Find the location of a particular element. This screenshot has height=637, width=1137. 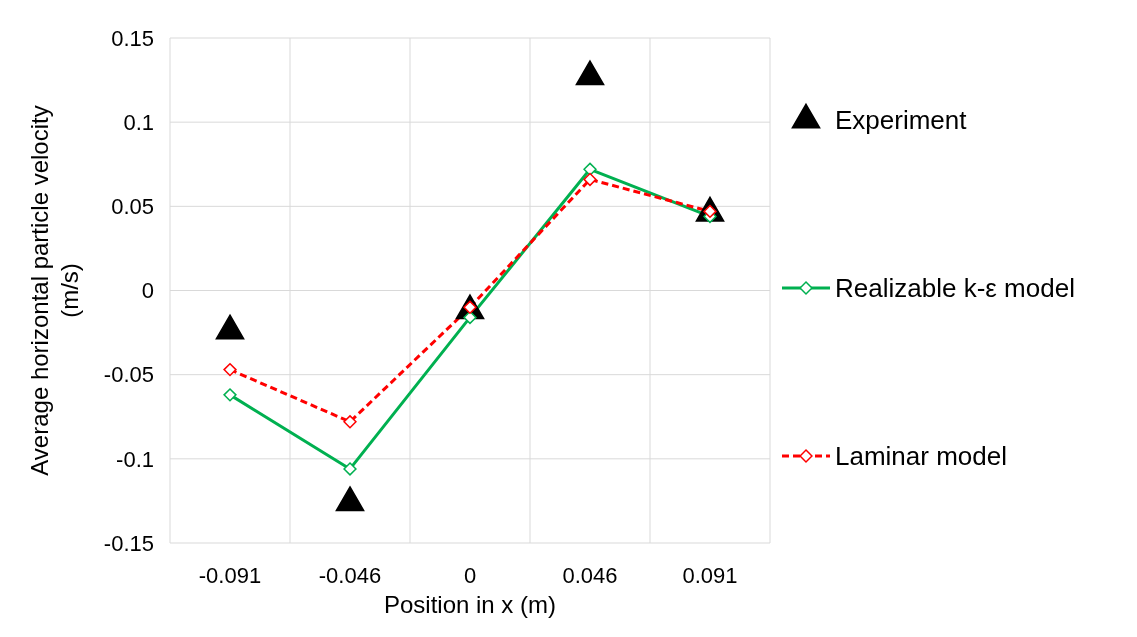

y-tick-label: 0.15 is located at coordinates (132, 38).